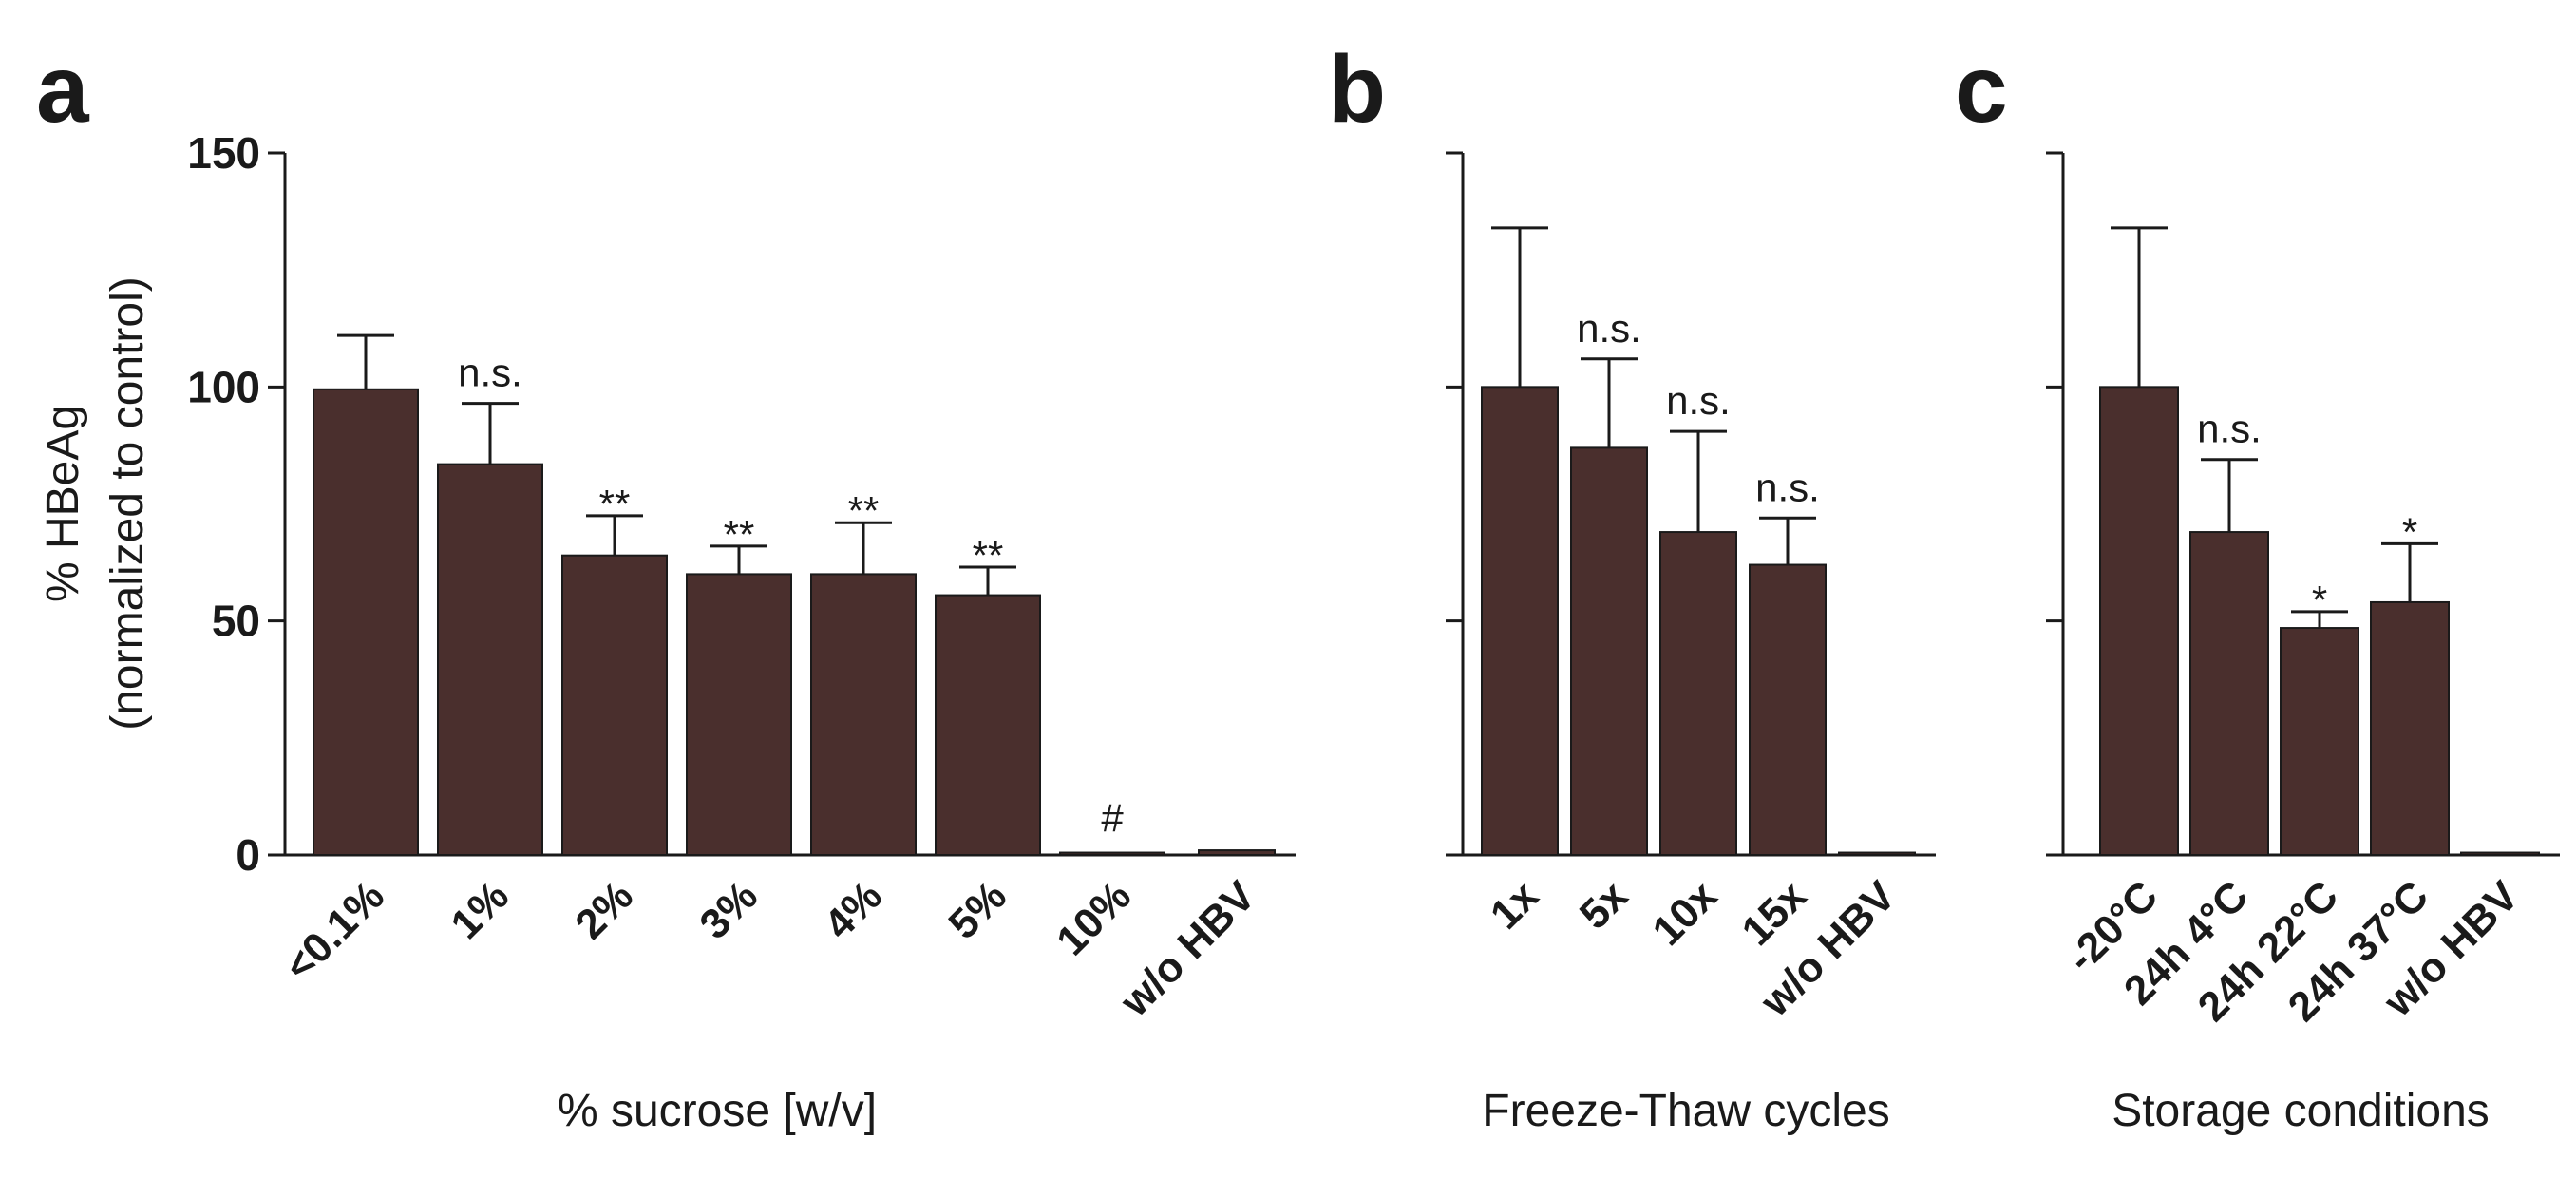 The image size is (2576, 1177). I want to click on category-label: 1x, so click(1515, 906).